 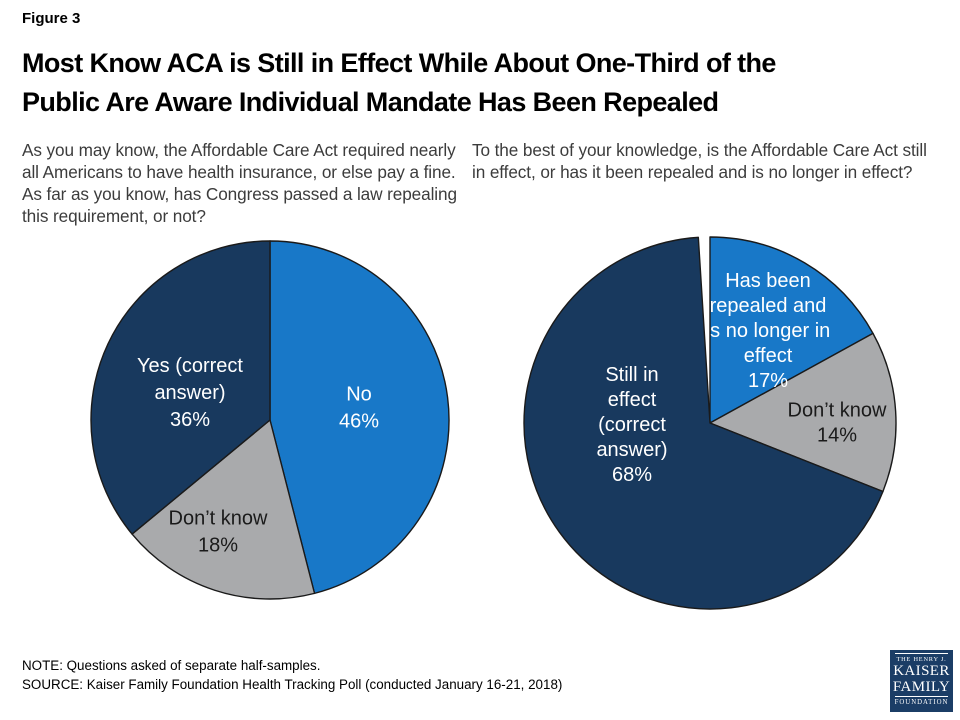 What do you see at coordinates (921, 653) in the screenshot?
I see `logo-rule-top` at bounding box center [921, 653].